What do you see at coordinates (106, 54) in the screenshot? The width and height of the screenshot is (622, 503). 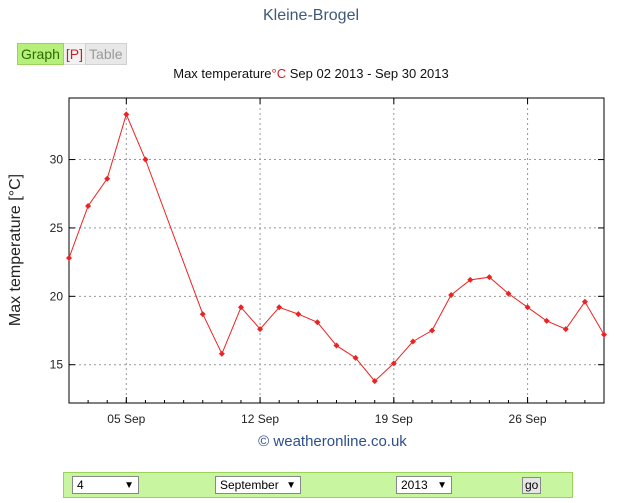 I see `tab-table: Table` at bounding box center [106, 54].